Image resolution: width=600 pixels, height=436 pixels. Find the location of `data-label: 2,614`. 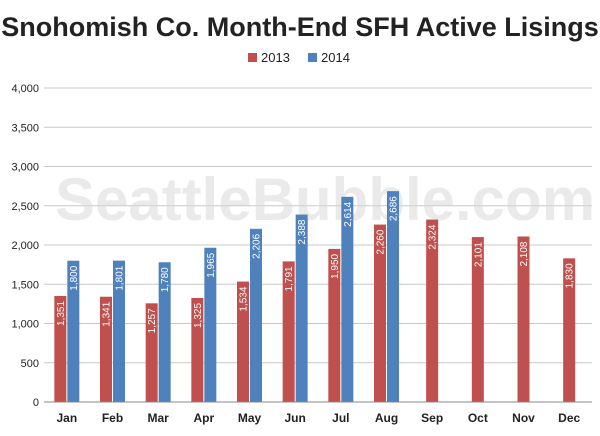

data-label: 2,614 is located at coordinates (348, 213).